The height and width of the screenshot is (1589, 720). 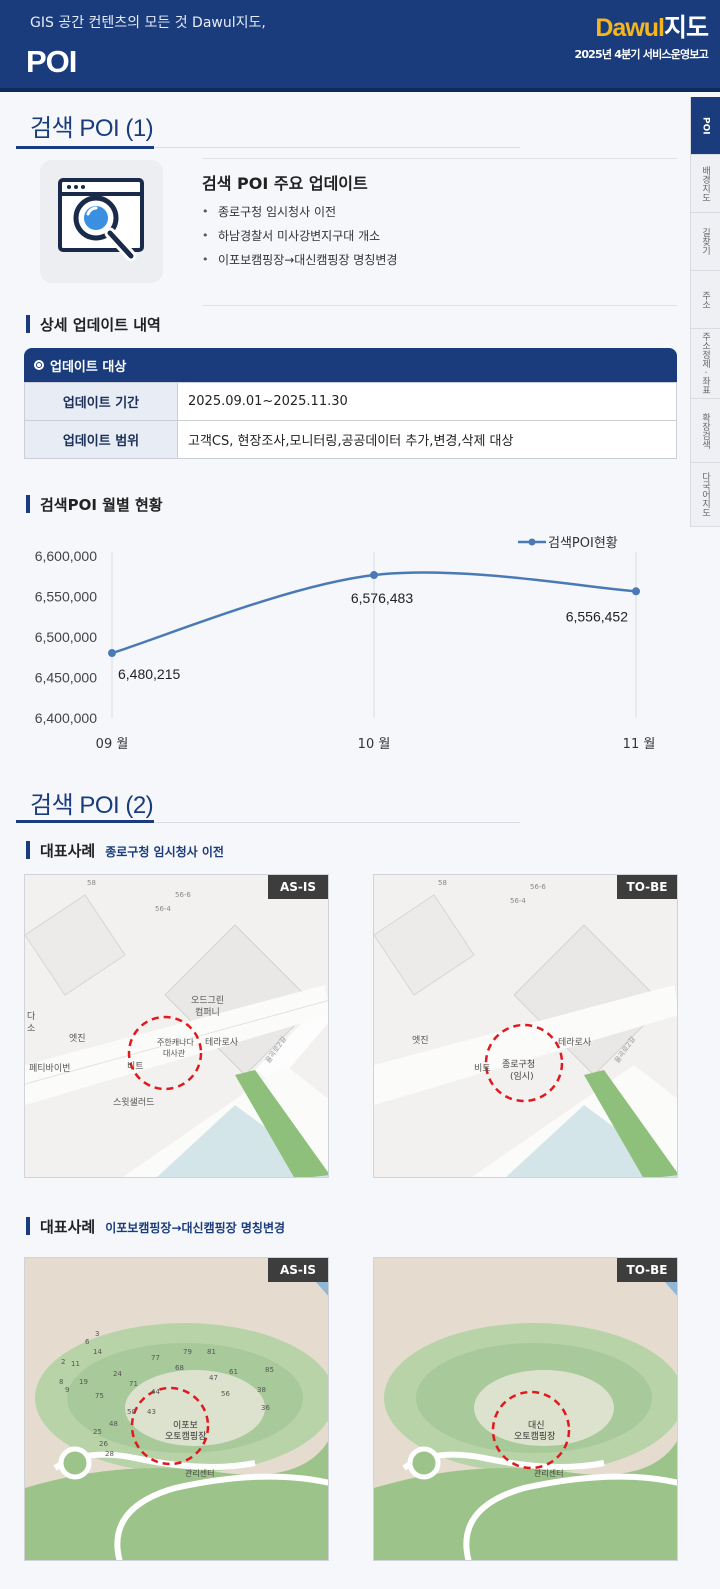 I want to click on y-tick-label: 6,550,000, so click(x=66, y=597).